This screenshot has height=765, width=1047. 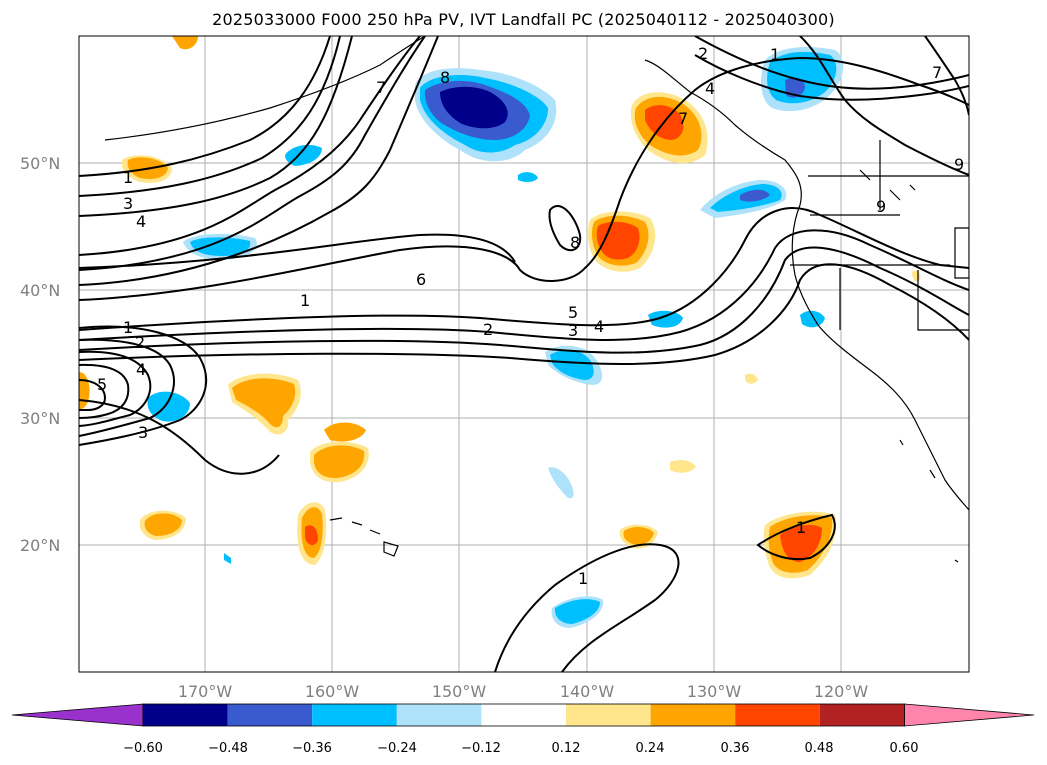 What do you see at coordinates (40, 163) in the screenshot?
I see `lat-tick-label: 50°N` at bounding box center [40, 163].